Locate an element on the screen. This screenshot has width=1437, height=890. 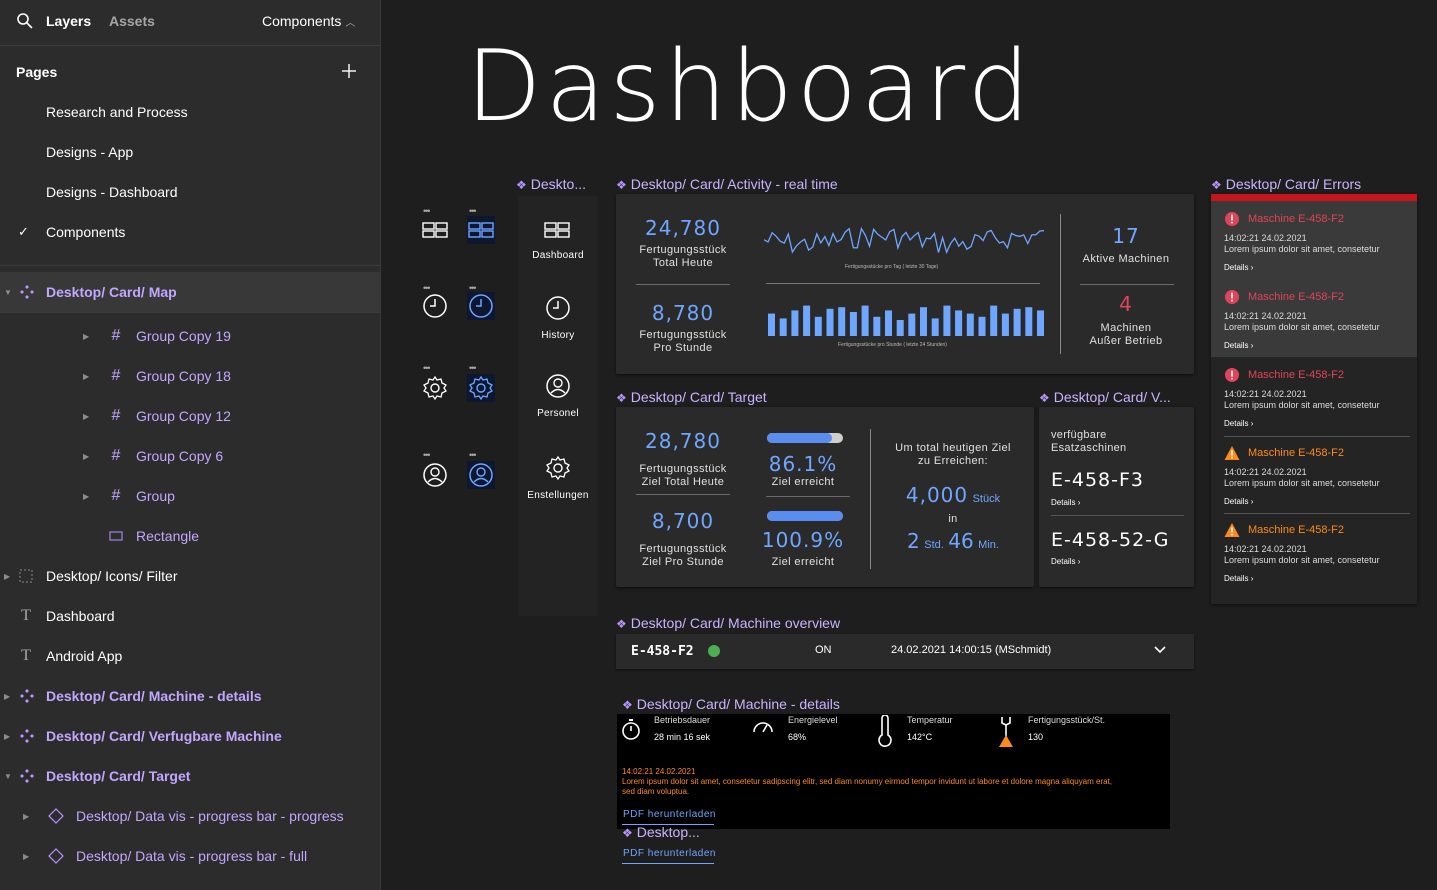
layer-row: ▼ Desktop/ Card/ Target is located at coordinates (190, 776).